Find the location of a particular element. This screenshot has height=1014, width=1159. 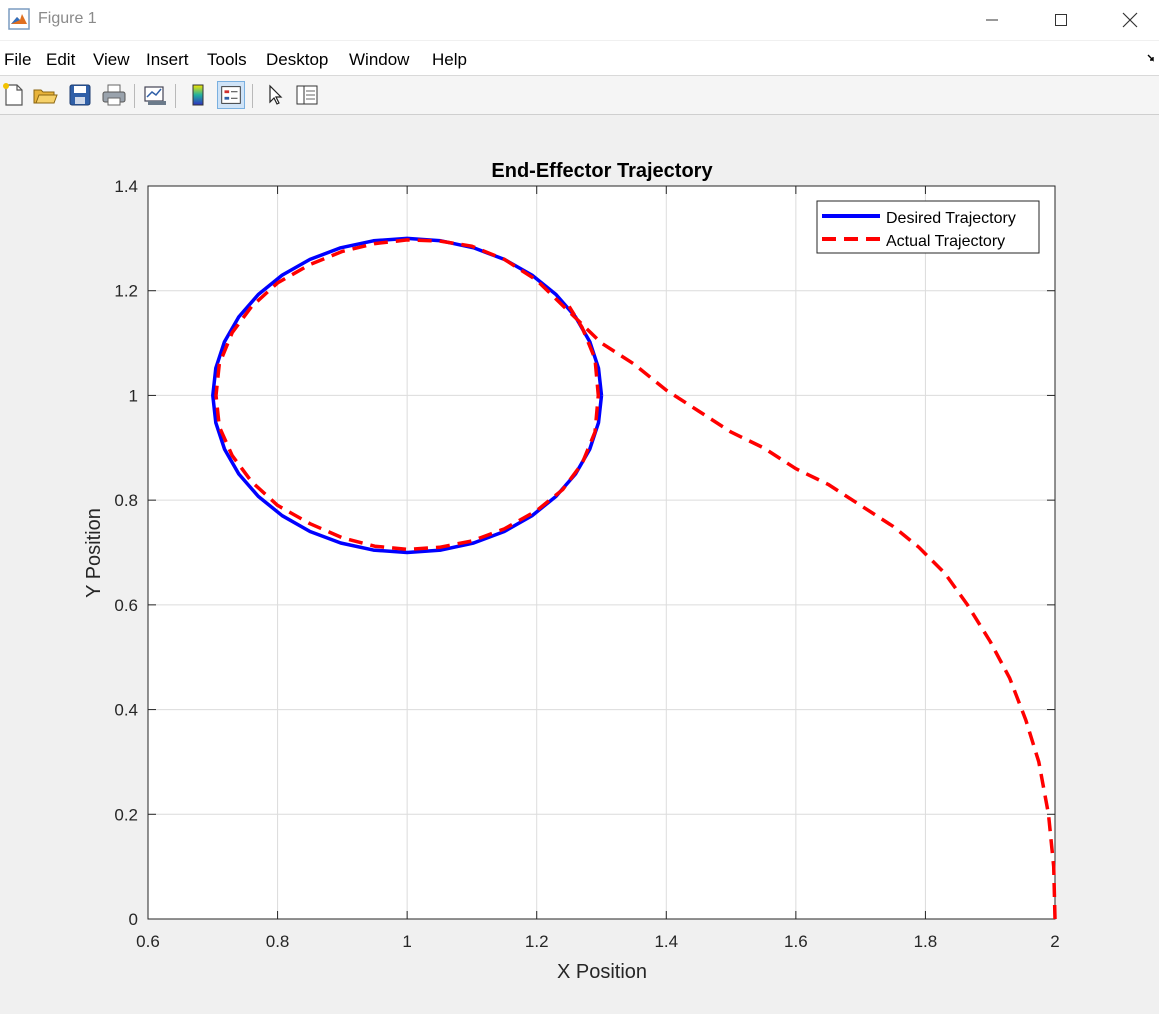

edit-plot-arrow-icon is located at coordinates (275, 95).